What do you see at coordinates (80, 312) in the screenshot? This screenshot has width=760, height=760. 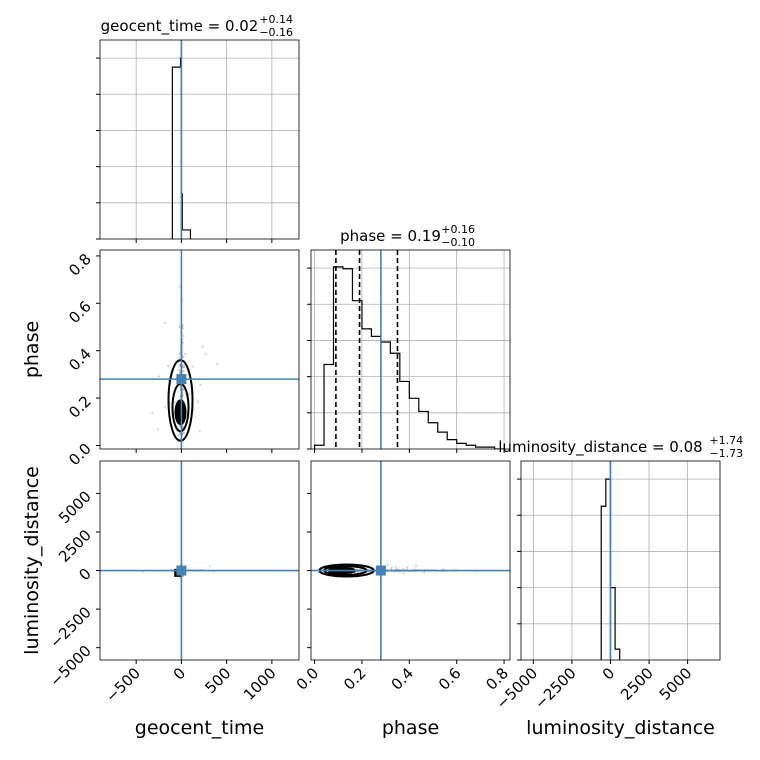 I see `y-tick-label: 0.6` at bounding box center [80, 312].